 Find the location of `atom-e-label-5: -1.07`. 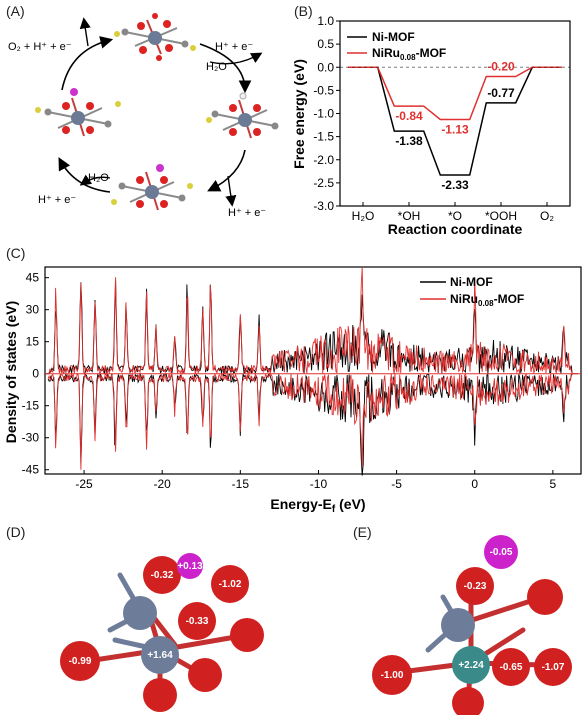

atom-e-label-5: -1.07 is located at coordinates (553, 667).